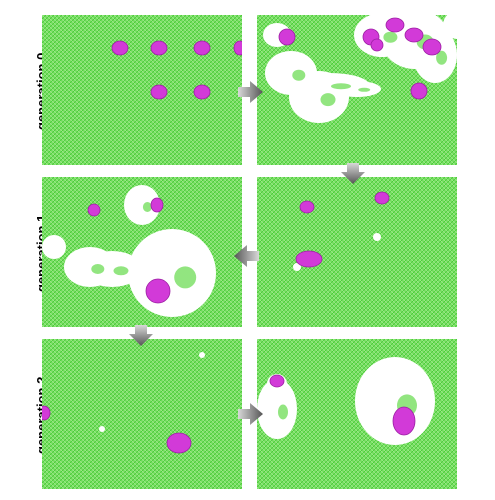 The image size is (495, 500). I want to click on panel-gen0-initial, so click(142, 90).